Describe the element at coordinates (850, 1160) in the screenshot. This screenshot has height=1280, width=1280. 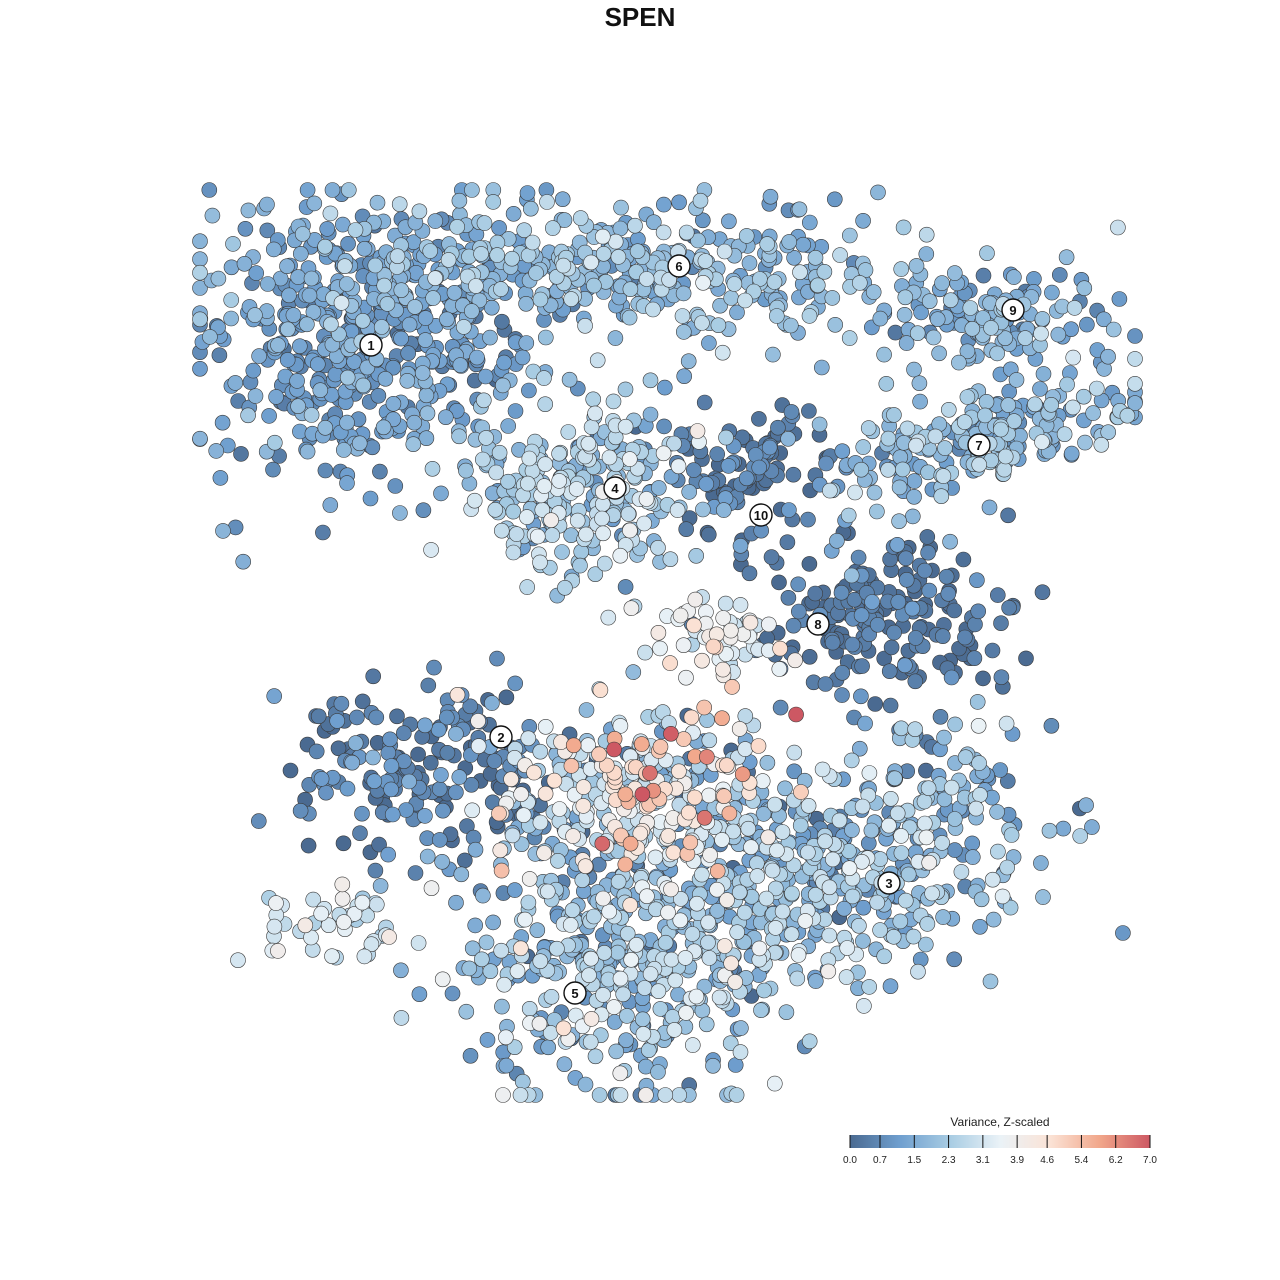
I see `legend-tick-label: 0.0` at that location.